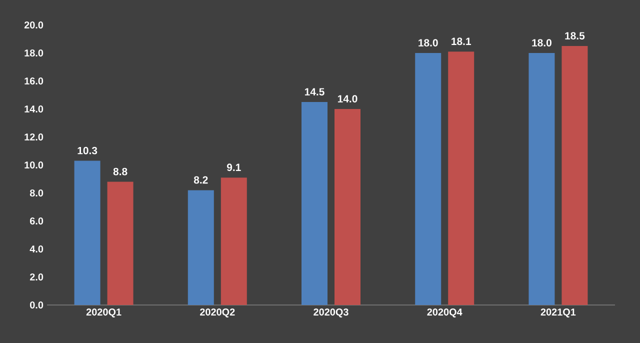  What do you see at coordinates (331, 313) in the screenshot?
I see `x-tick-label: 2020Q3` at bounding box center [331, 313].